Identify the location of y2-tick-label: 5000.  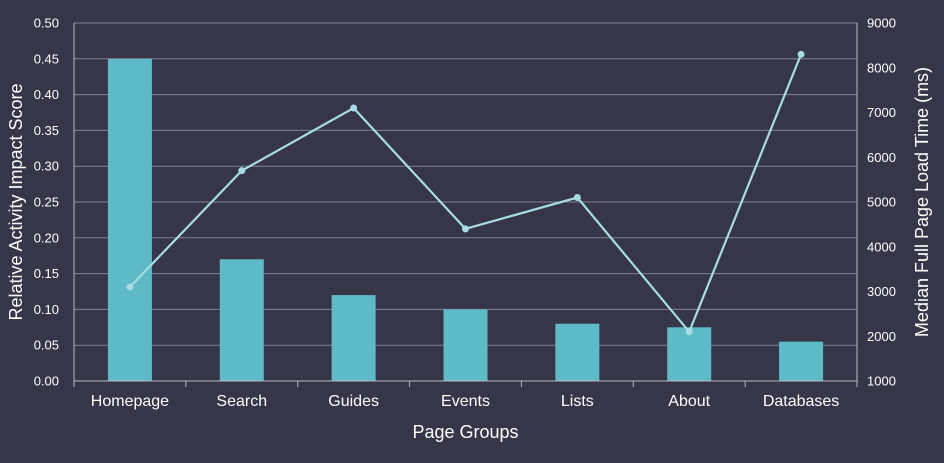
(881, 202).